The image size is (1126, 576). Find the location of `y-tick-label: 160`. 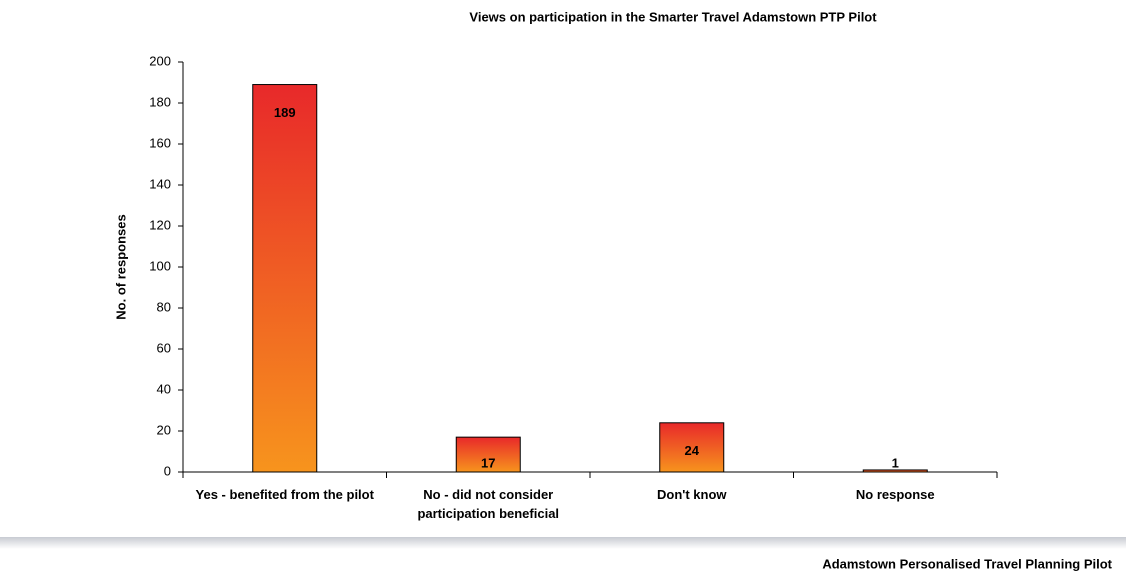

y-tick-label: 160 is located at coordinates (160, 142).